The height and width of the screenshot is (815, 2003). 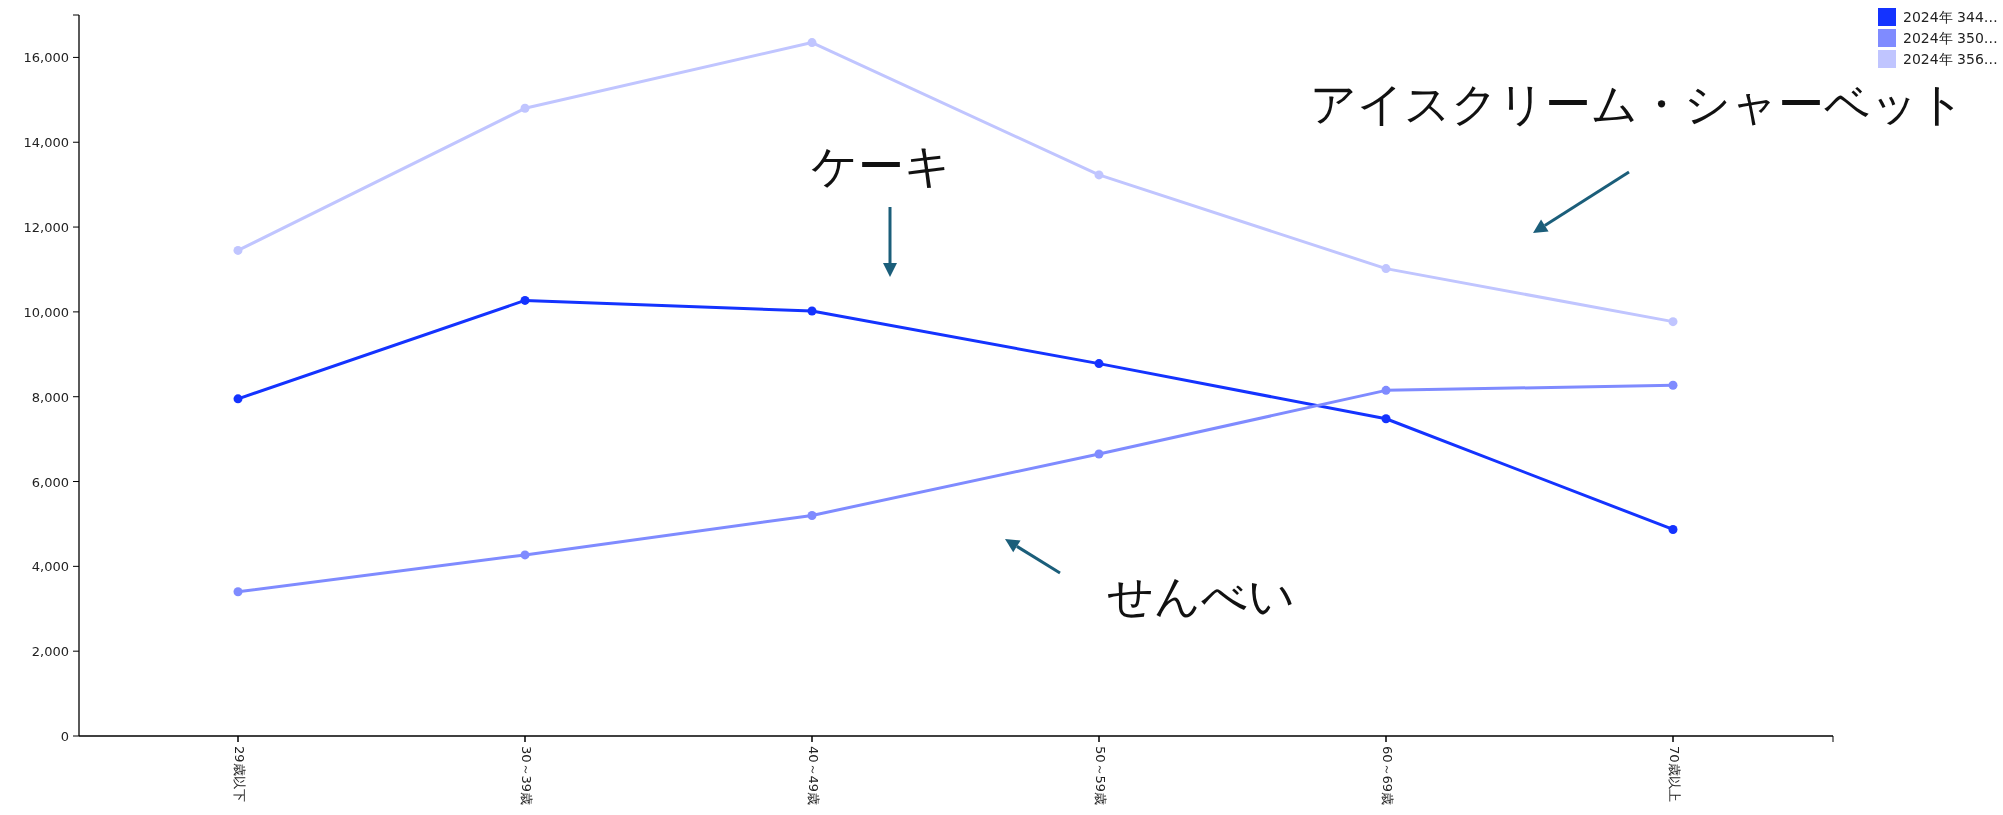 I want to click on x-tick-label: 30～39歳, so click(x=526, y=776).